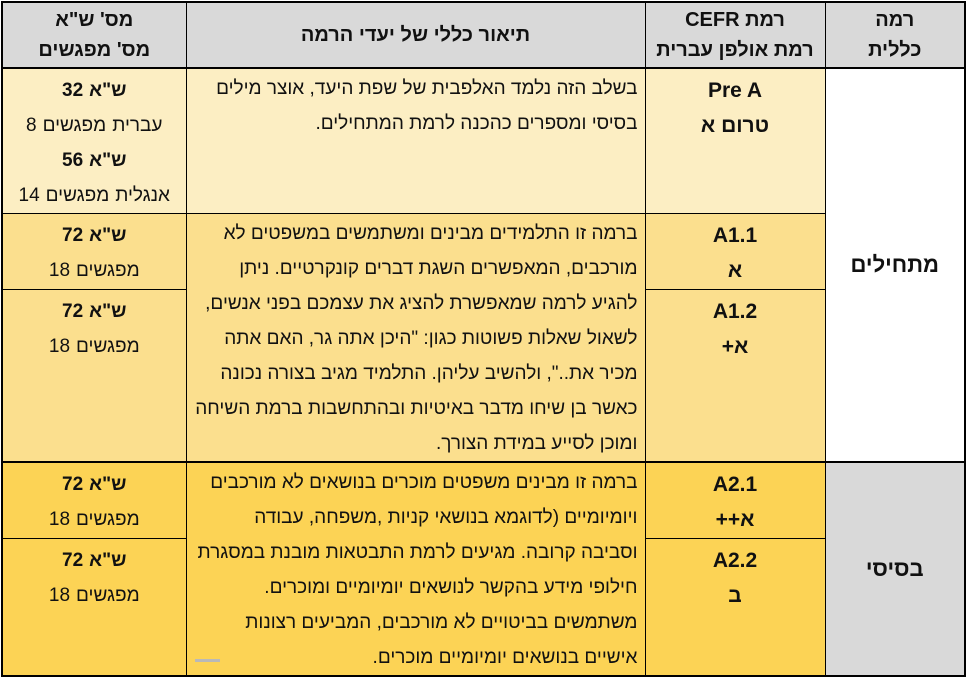 This screenshot has width=967, height=677. What do you see at coordinates (142, 195) in the screenshot?
I see `hours-token: אנגלית` at bounding box center [142, 195].